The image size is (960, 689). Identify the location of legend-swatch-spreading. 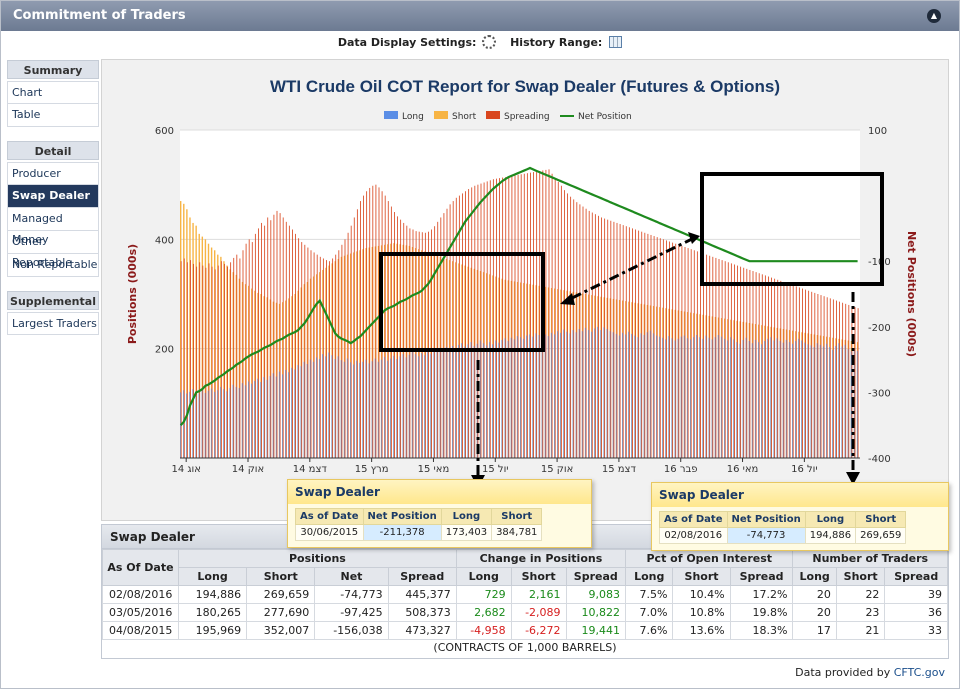
(493, 115).